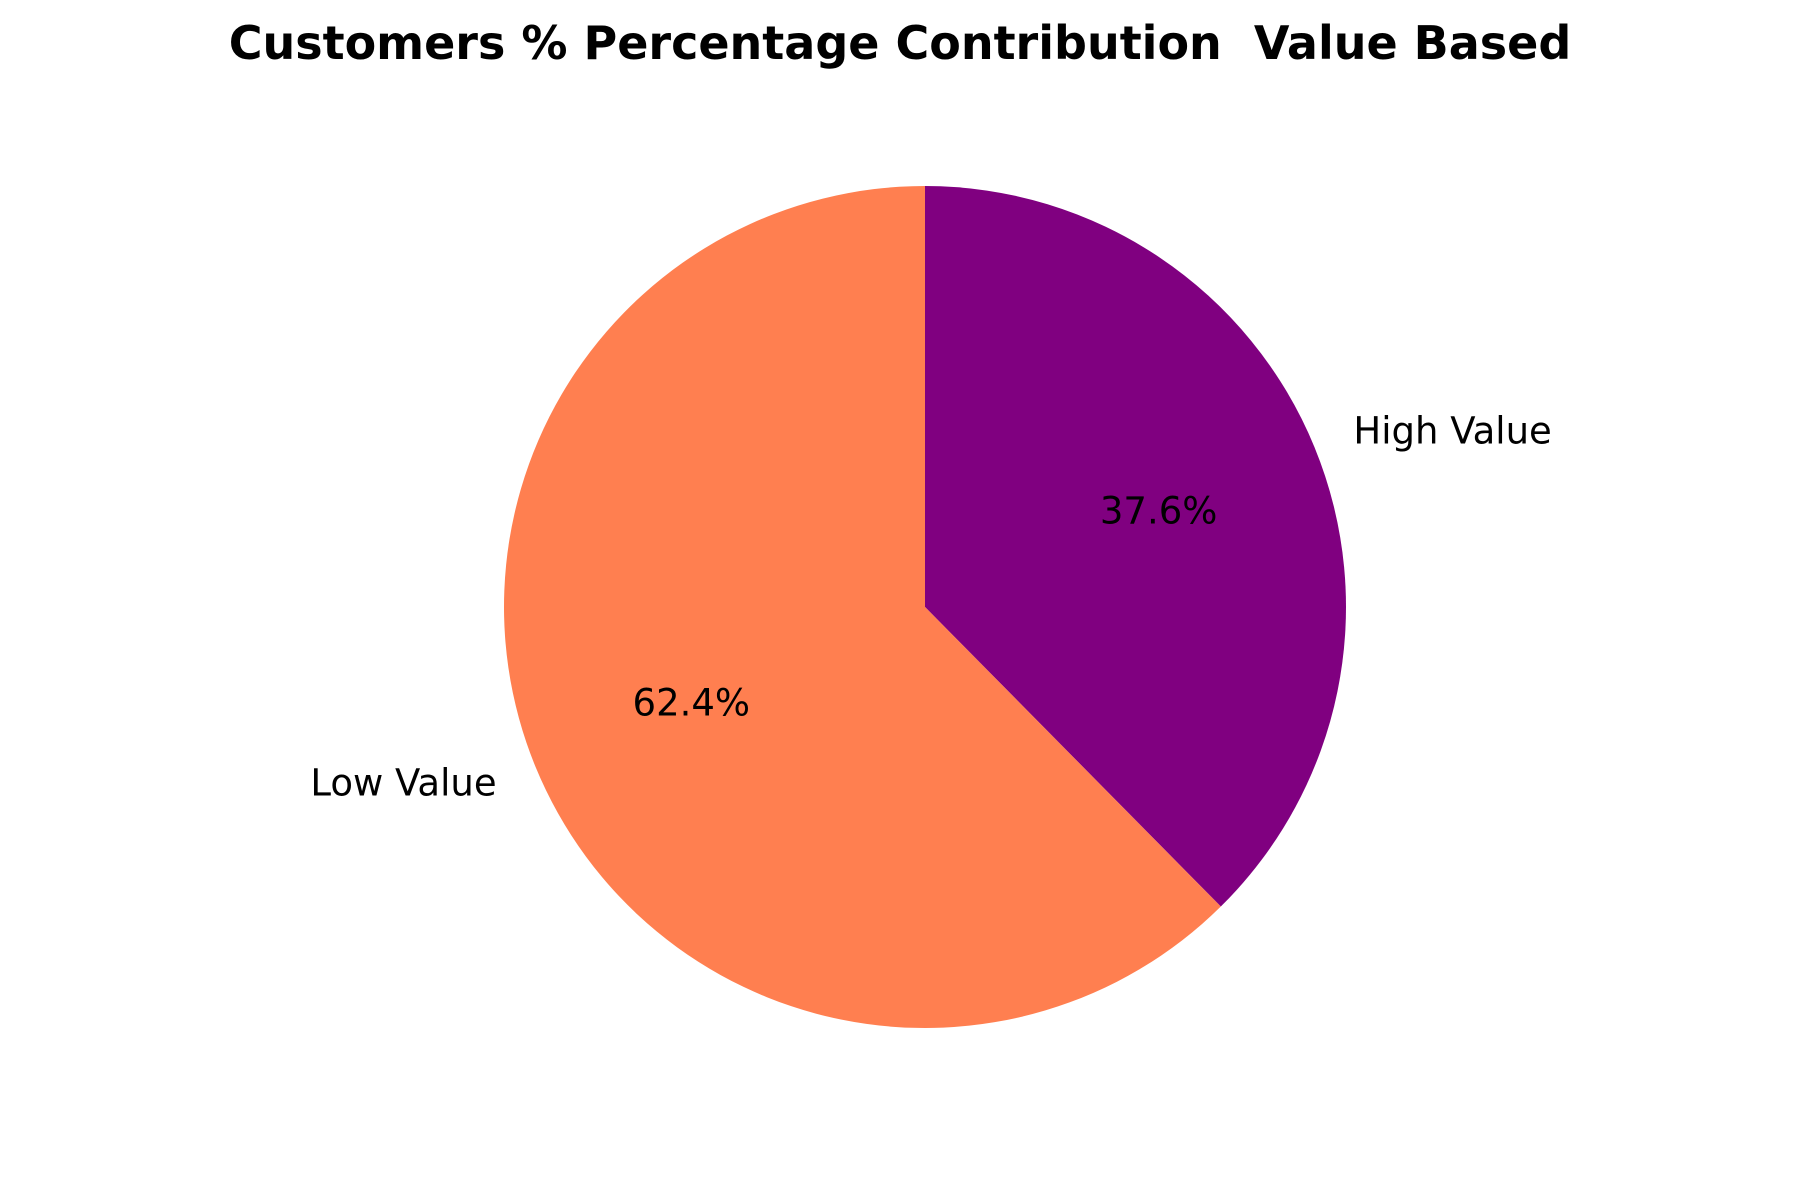 Image resolution: width=1800 pixels, height=1200 pixels. What do you see at coordinates (1136, 546) in the screenshot?
I see `pie-slice-high-value` at bounding box center [1136, 546].